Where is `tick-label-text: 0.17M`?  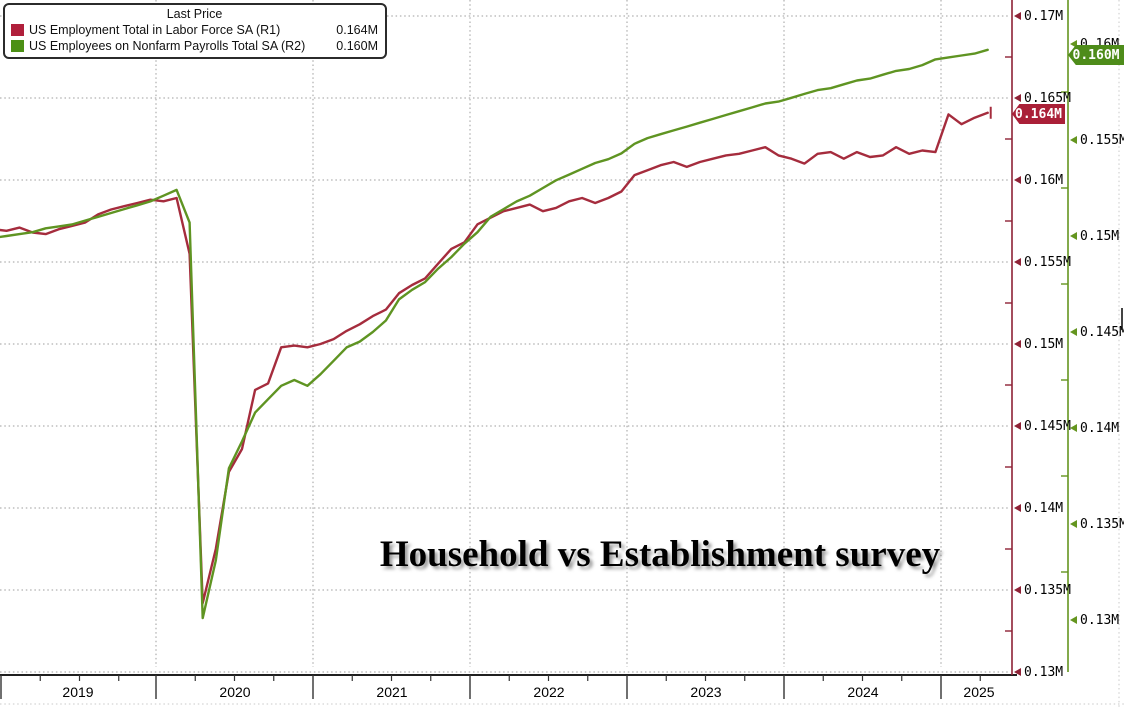 tick-label-text: 0.17M is located at coordinates (1044, 16).